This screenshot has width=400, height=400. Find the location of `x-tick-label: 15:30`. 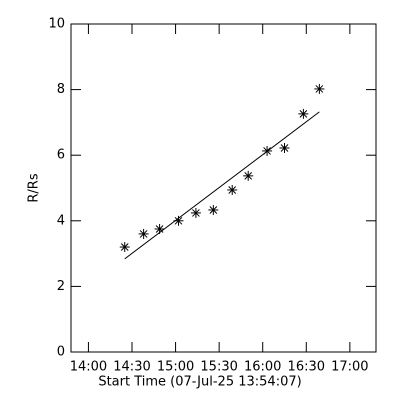

x-tick-label: 15:30 is located at coordinates (218, 367).